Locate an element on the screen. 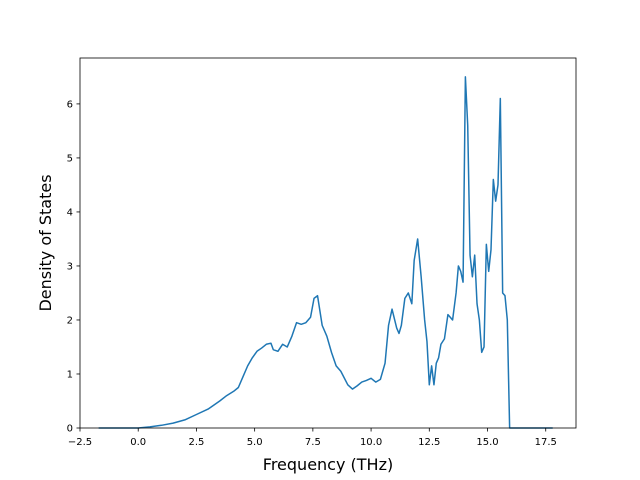 This screenshot has height=480, width=640. x-tick-label: 0.0 is located at coordinates (138, 442).